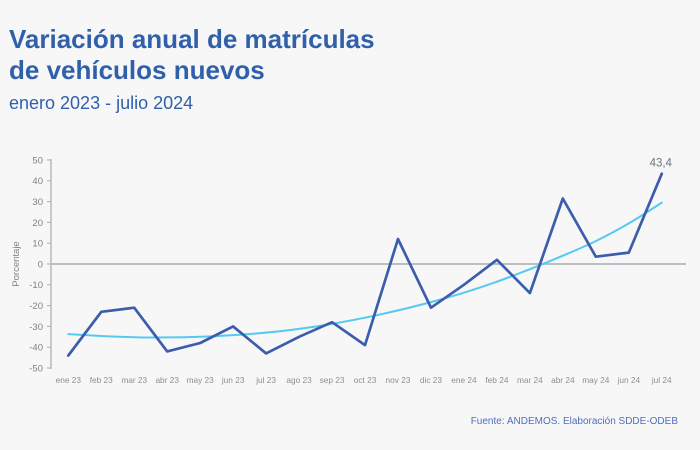 This screenshot has width=700, height=450. What do you see at coordinates (464, 380) in the screenshot?
I see `x-tick-label: ene 24` at bounding box center [464, 380].